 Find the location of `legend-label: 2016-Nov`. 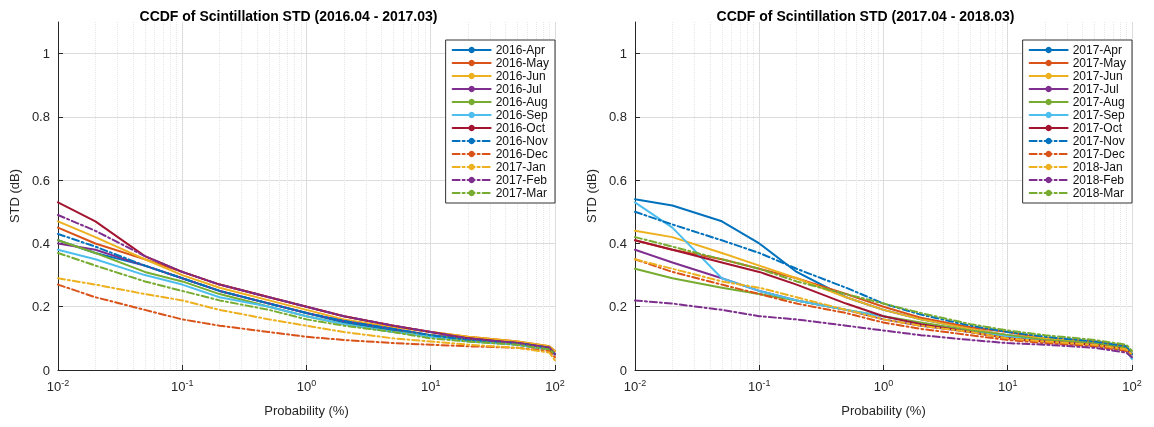

legend-label: 2016-Nov is located at coordinates (521, 141).